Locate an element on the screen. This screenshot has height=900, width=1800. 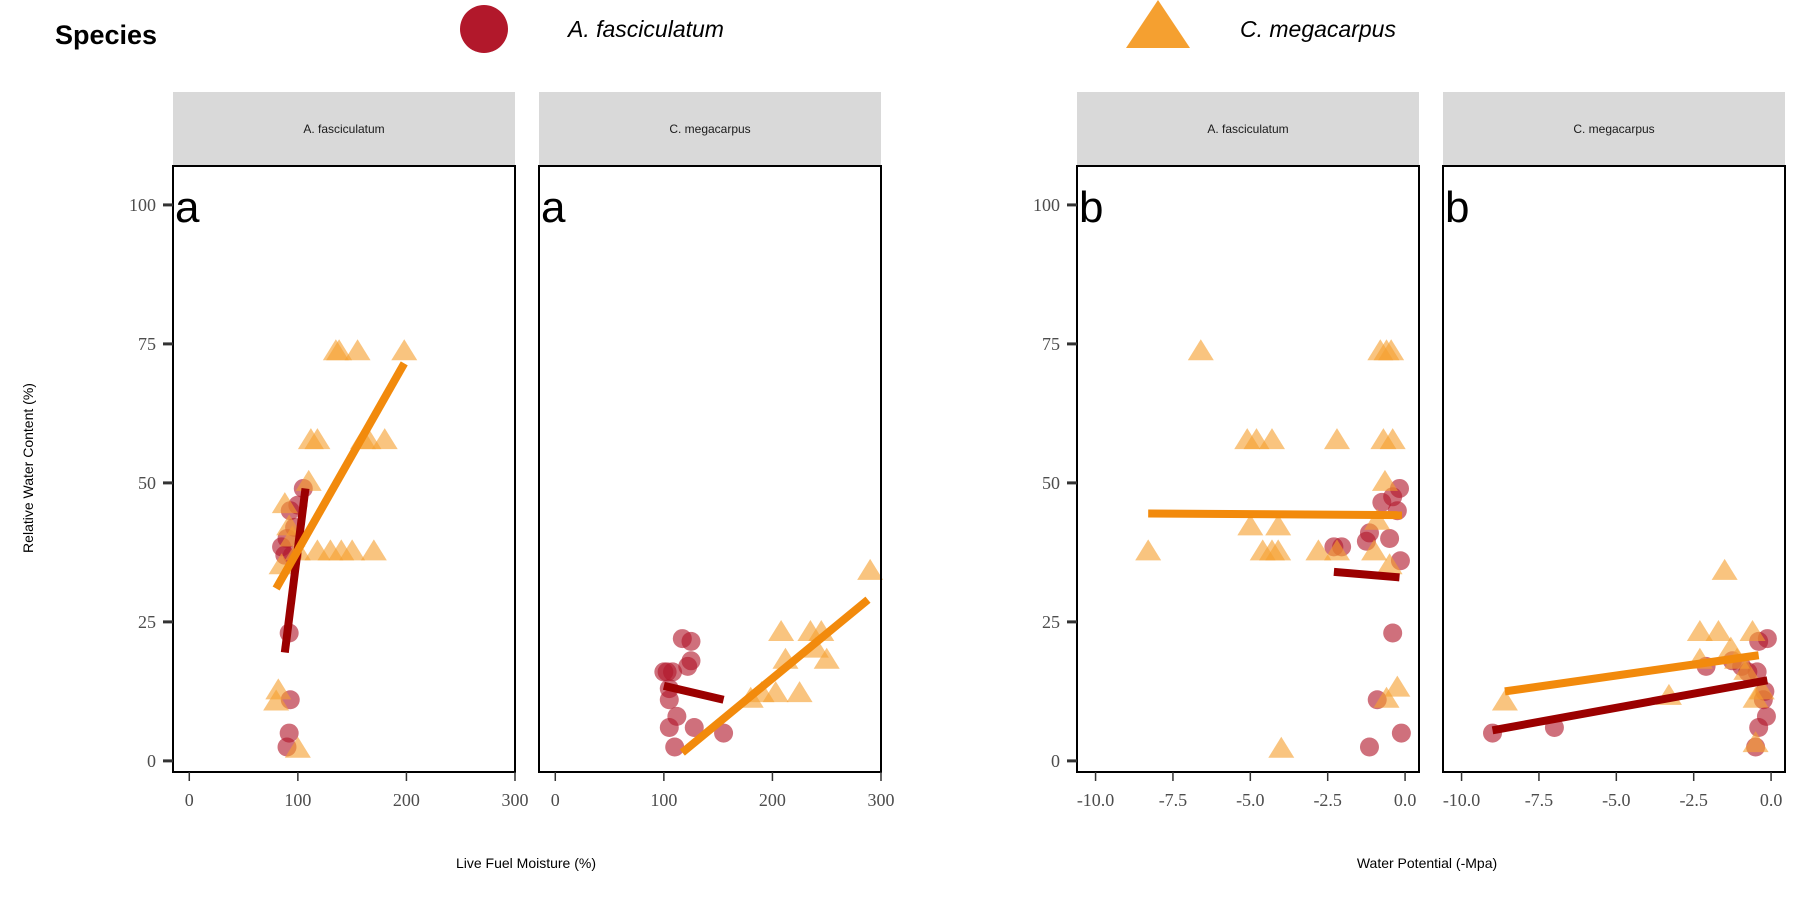
chart1-panel2-points is located at coordinates (769, 657).